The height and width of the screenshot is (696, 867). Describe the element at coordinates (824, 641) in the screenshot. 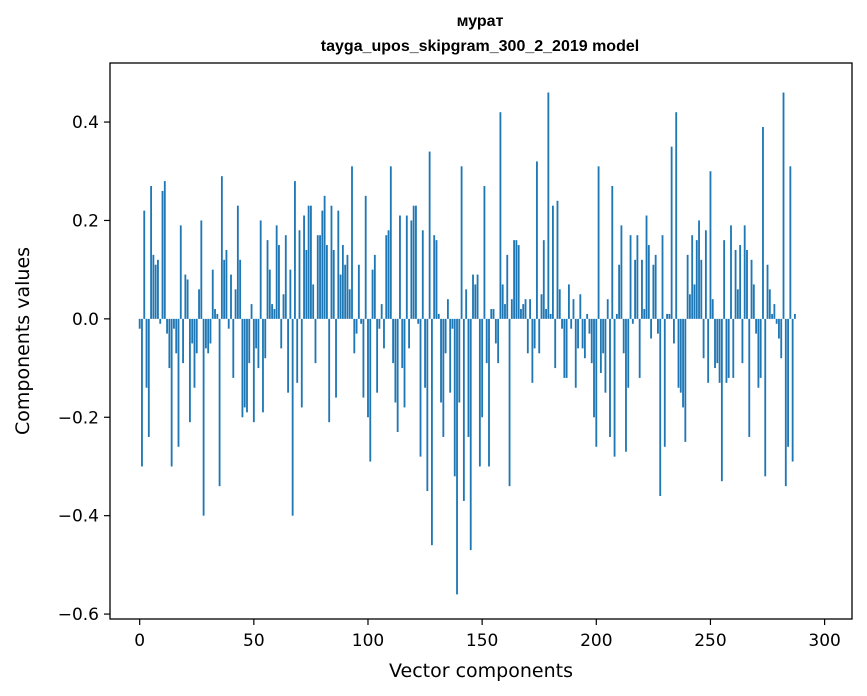

I see `x-tick-label: 300` at that location.